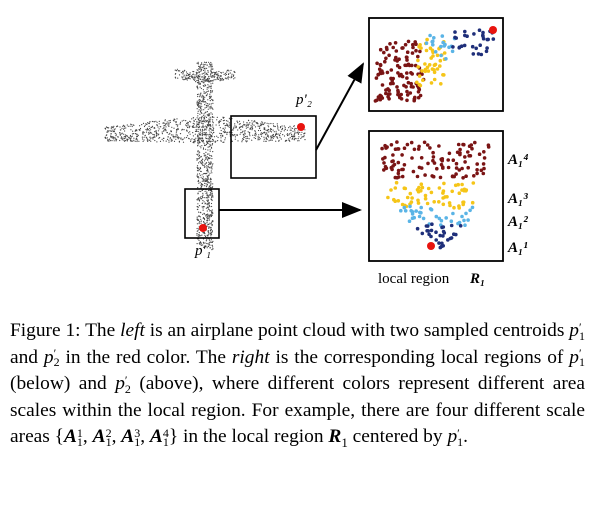  I want to click on caption-text-9: ., so click(465, 436).